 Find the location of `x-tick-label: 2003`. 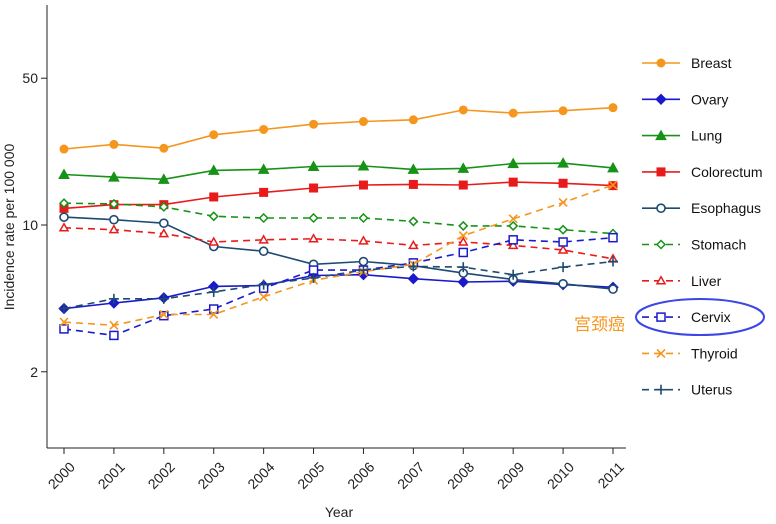

x-tick-label: 2003 is located at coordinates (210, 475).